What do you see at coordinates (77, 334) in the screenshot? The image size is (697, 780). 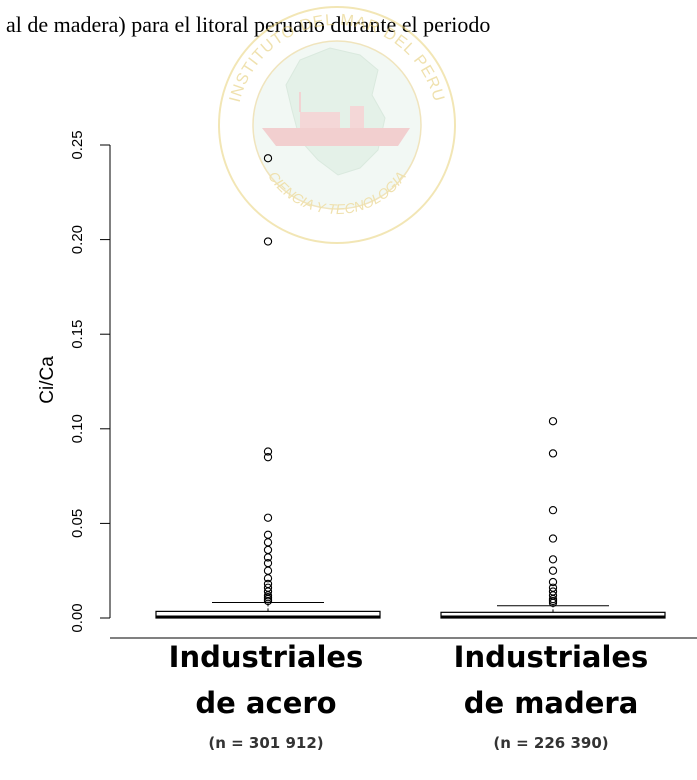 I see `y-tick-label: 0.15` at bounding box center [77, 334].